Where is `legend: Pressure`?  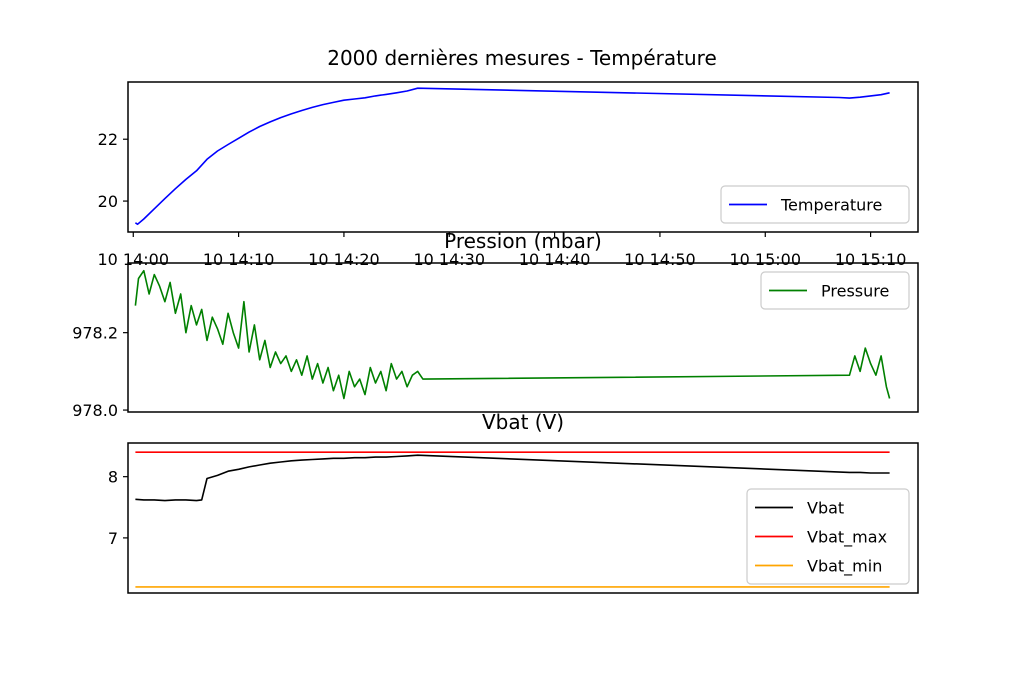
legend: Pressure is located at coordinates (835, 290).